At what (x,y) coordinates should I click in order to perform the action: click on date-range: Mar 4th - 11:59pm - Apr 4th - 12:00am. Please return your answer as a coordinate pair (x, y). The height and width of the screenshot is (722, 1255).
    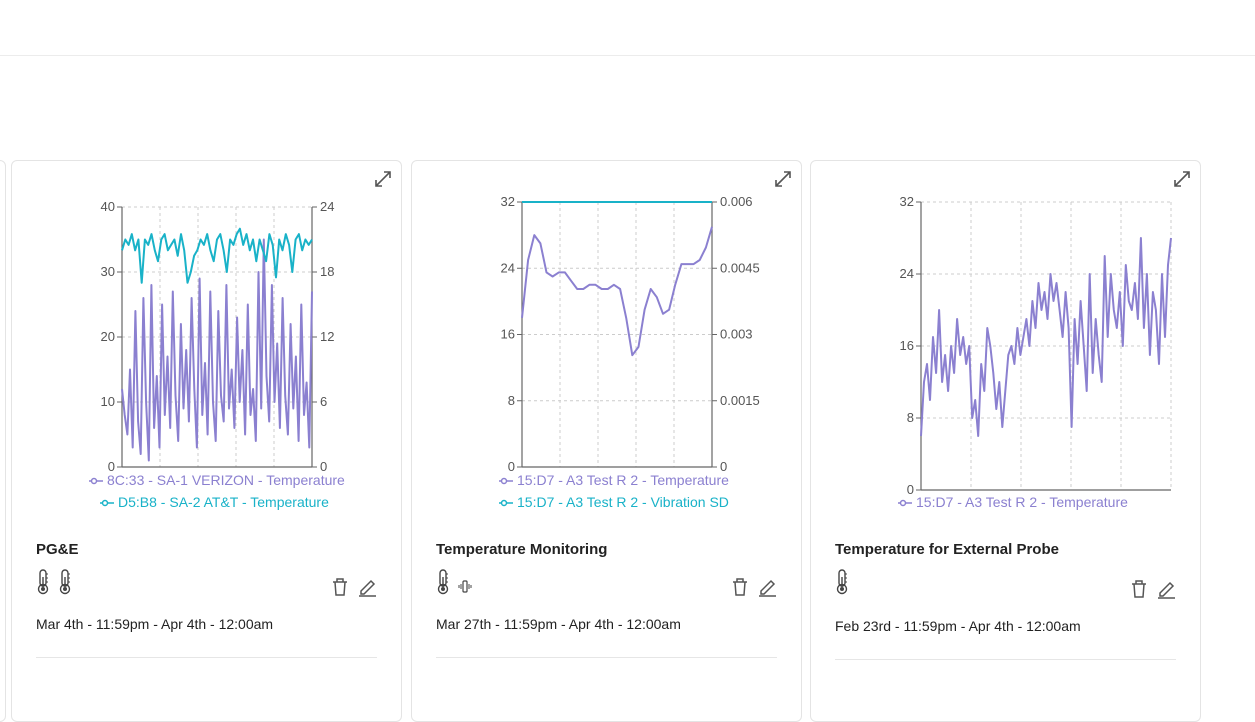
    Looking at the image, I should click on (155, 624).